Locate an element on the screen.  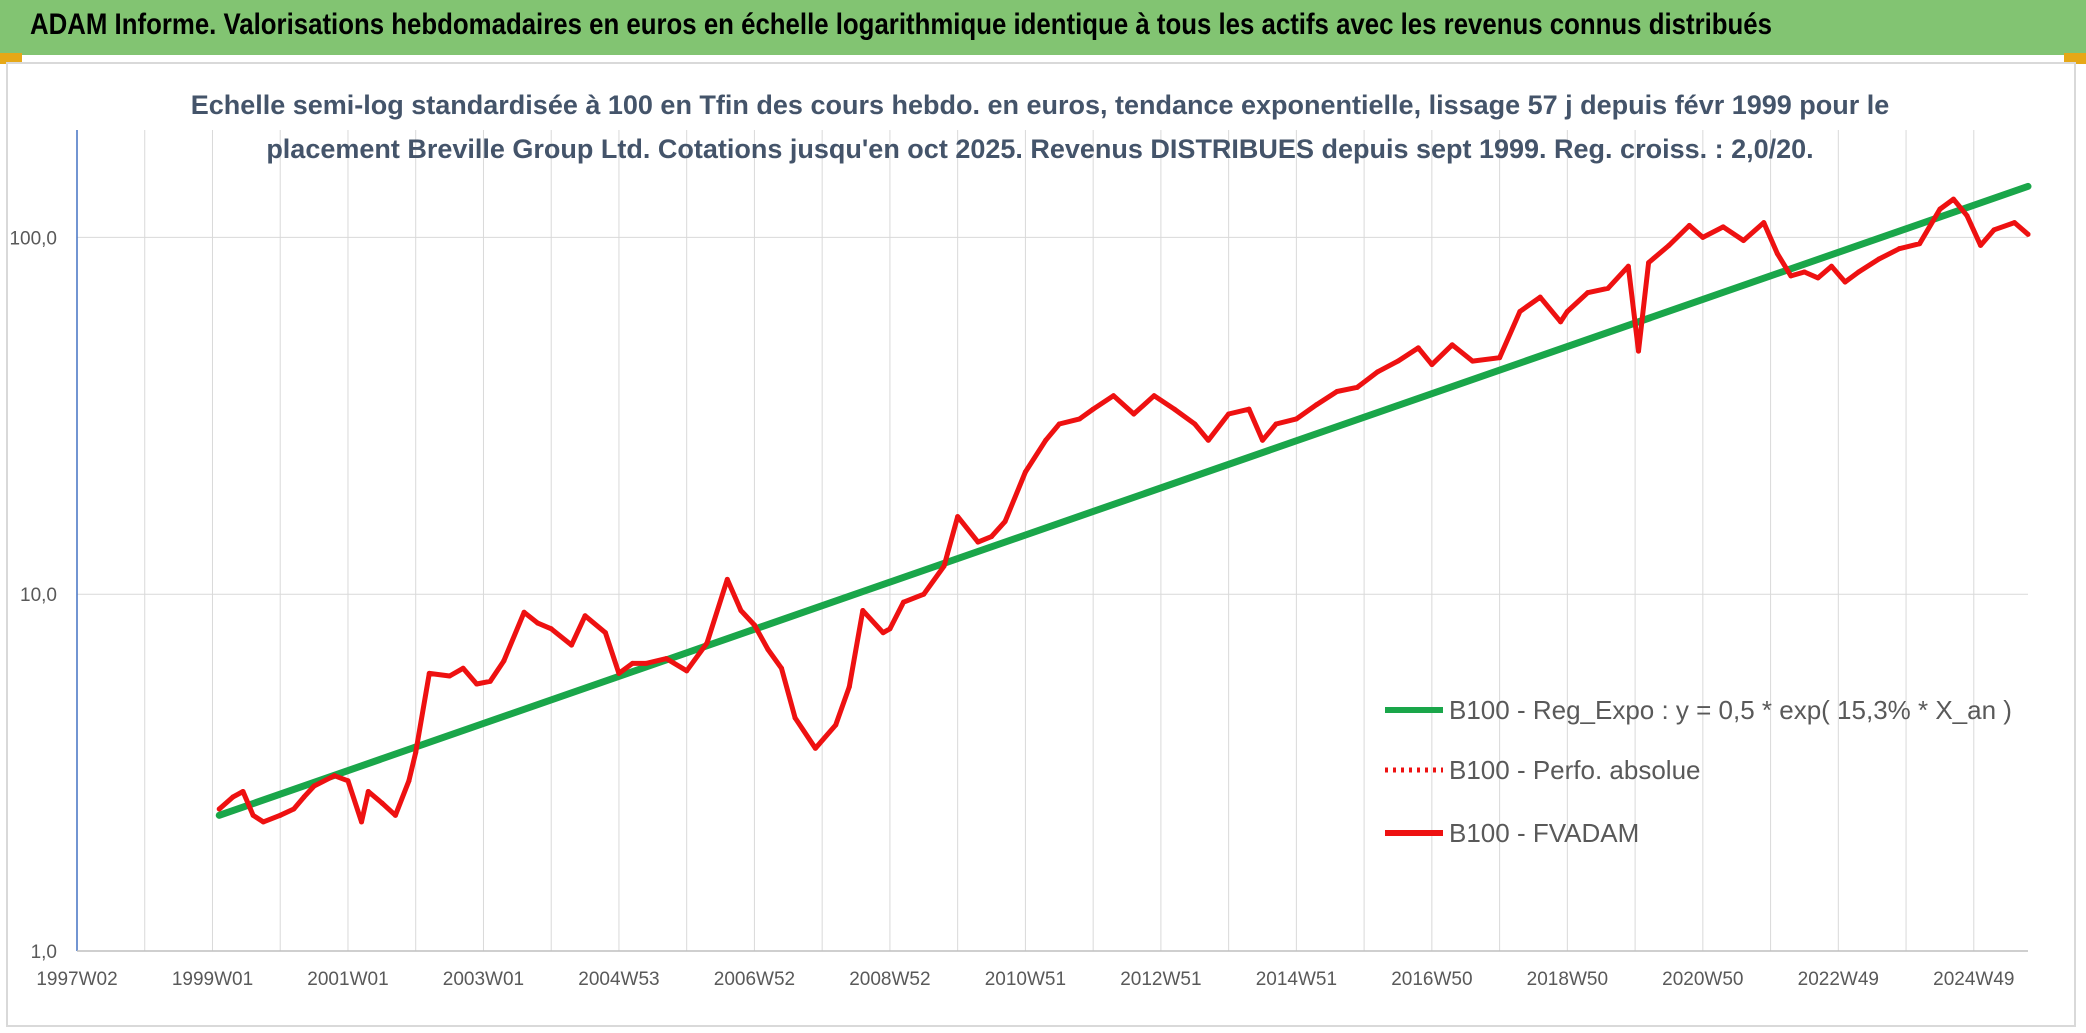
y-axis-ticks: 1,0 10,0 100,0 is located at coordinates (33, 595).